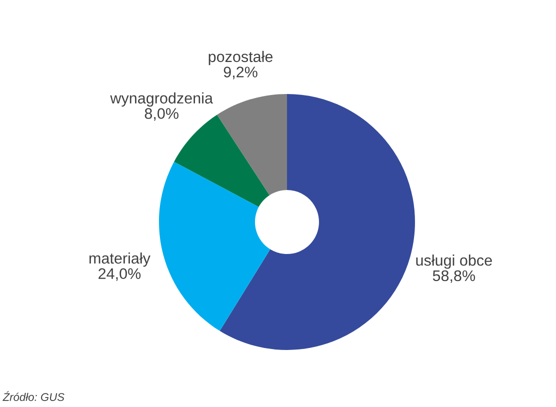  What do you see at coordinates (161, 114) in the screenshot?
I see `data-label: 8,0%` at bounding box center [161, 114].